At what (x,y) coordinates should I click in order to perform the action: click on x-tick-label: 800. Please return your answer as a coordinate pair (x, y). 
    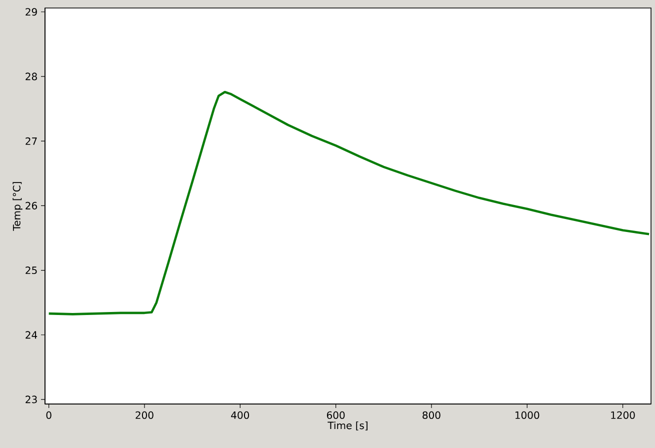
    Looking at the image, I should click on (431, 415).